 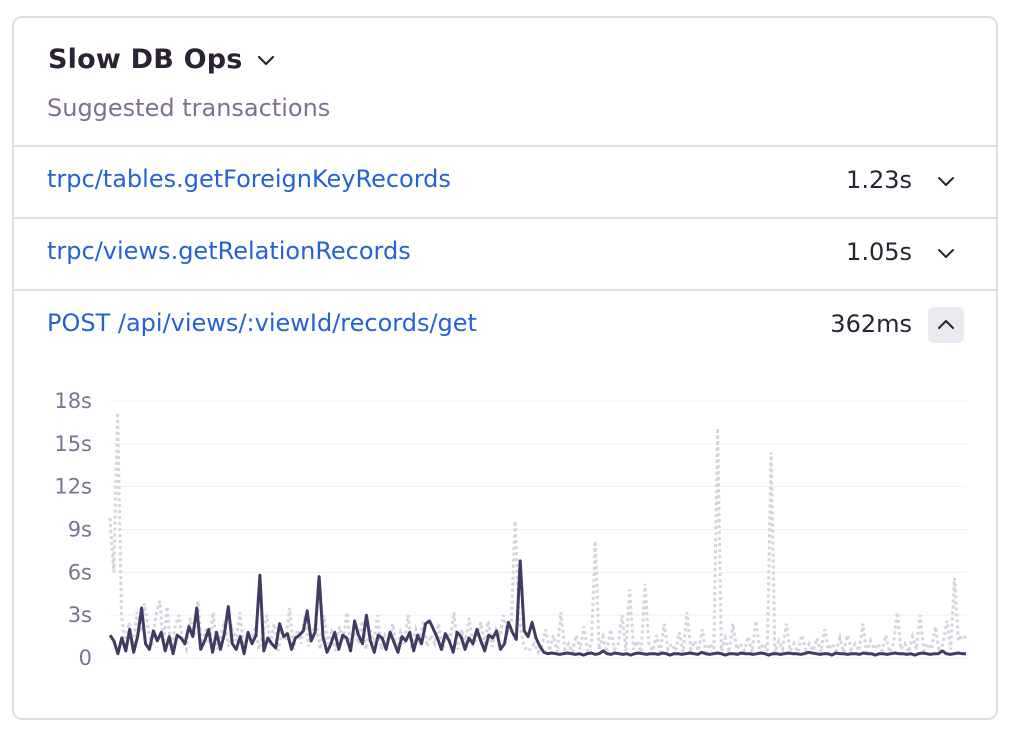 I want to click on widget-title-dropdown: Slow DB Ops, so click(x=162, y=59).